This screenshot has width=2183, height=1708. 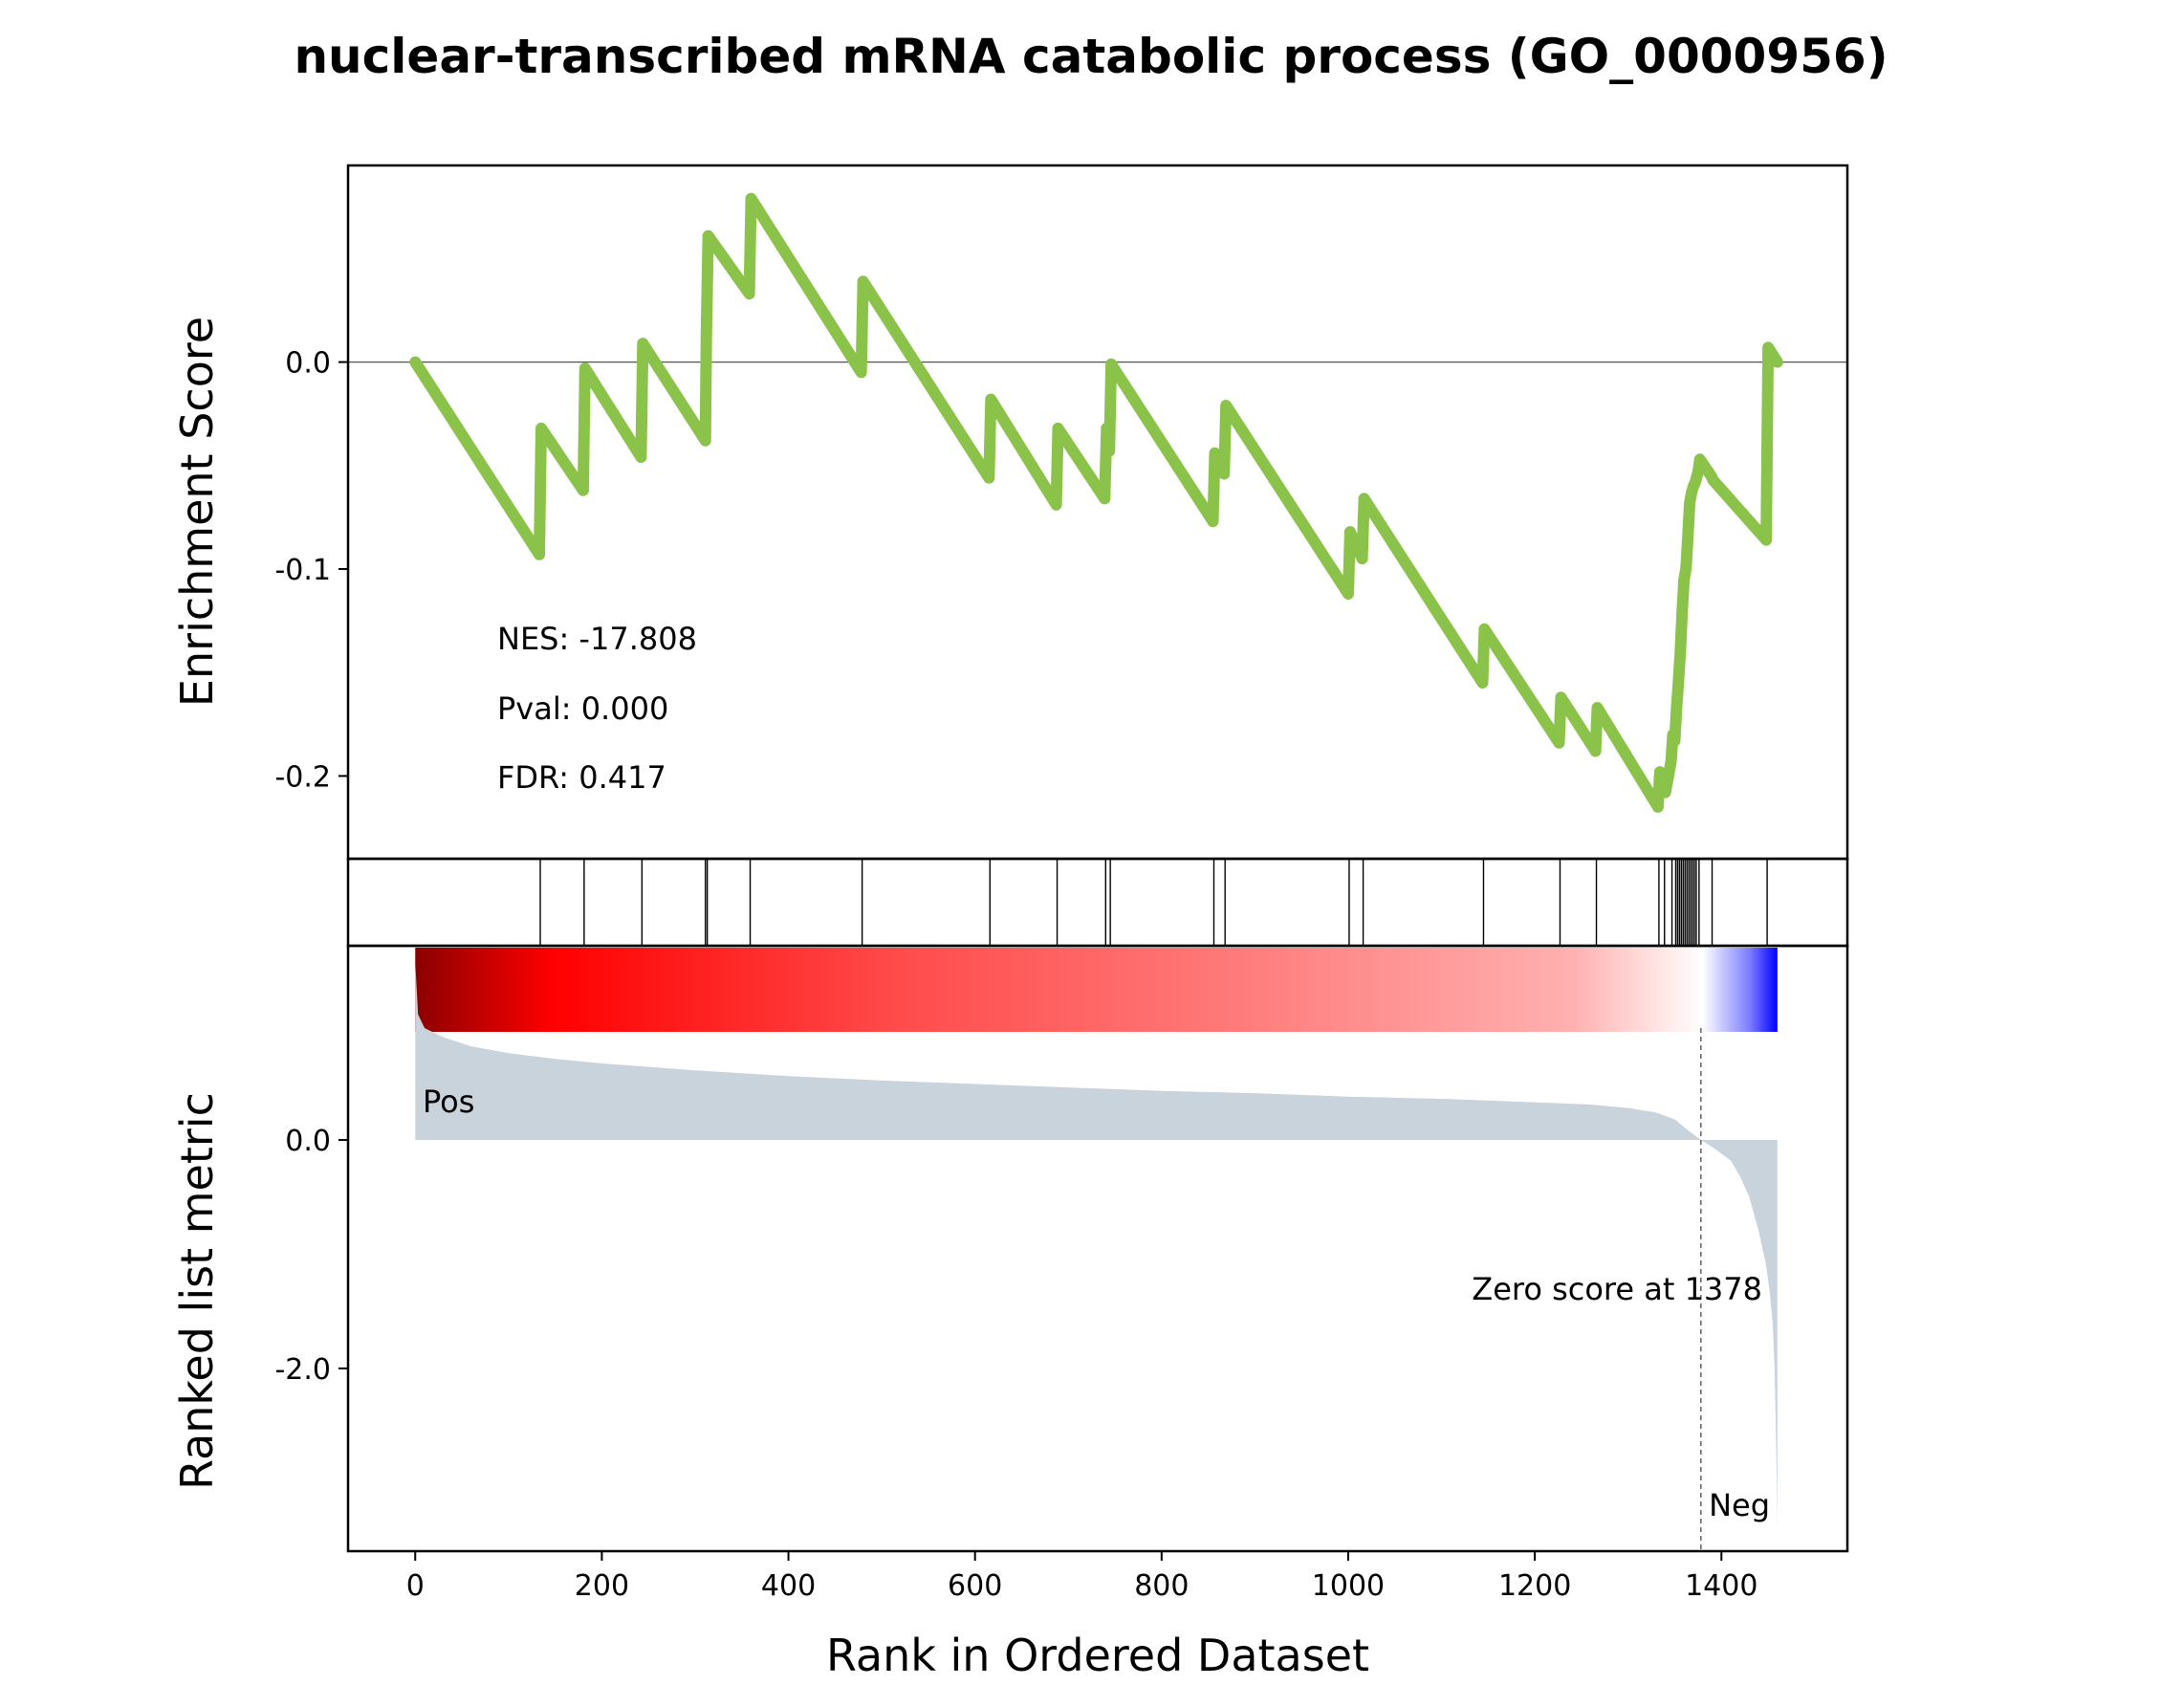 What do you see at coordinates (302, 777) in the screenshot?
I see `es-y-tick-label: -0.2` at bounding box center [302, 777].